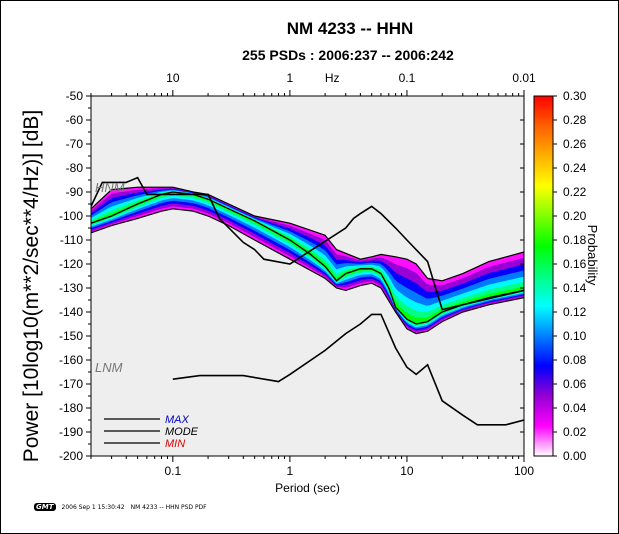  I want to click on y-tick-label: -200, so click(71, 456).